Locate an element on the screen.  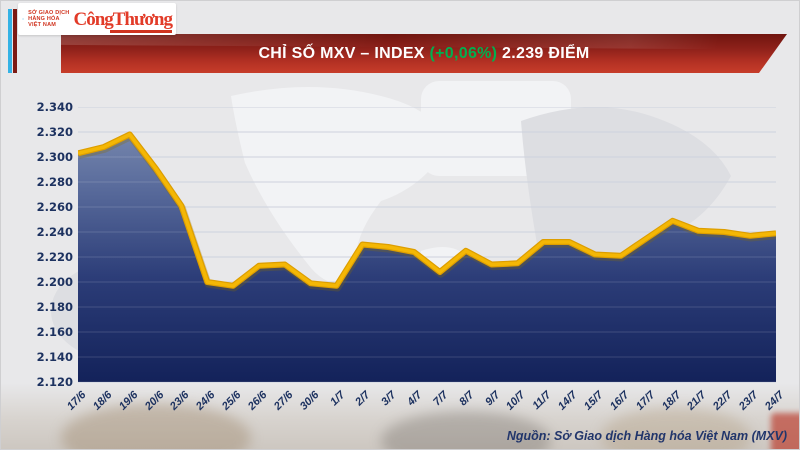
y-tick-label: 2.220 is located at coordinates (54, 257).